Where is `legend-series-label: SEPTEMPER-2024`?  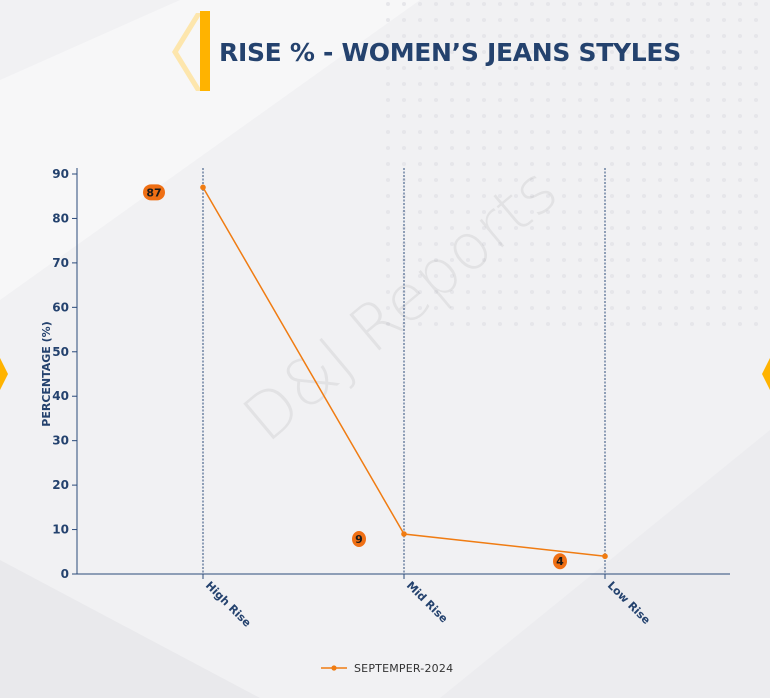
legend-series-label: SEPTEMPER-2024 is located at coordinates (404, 668).